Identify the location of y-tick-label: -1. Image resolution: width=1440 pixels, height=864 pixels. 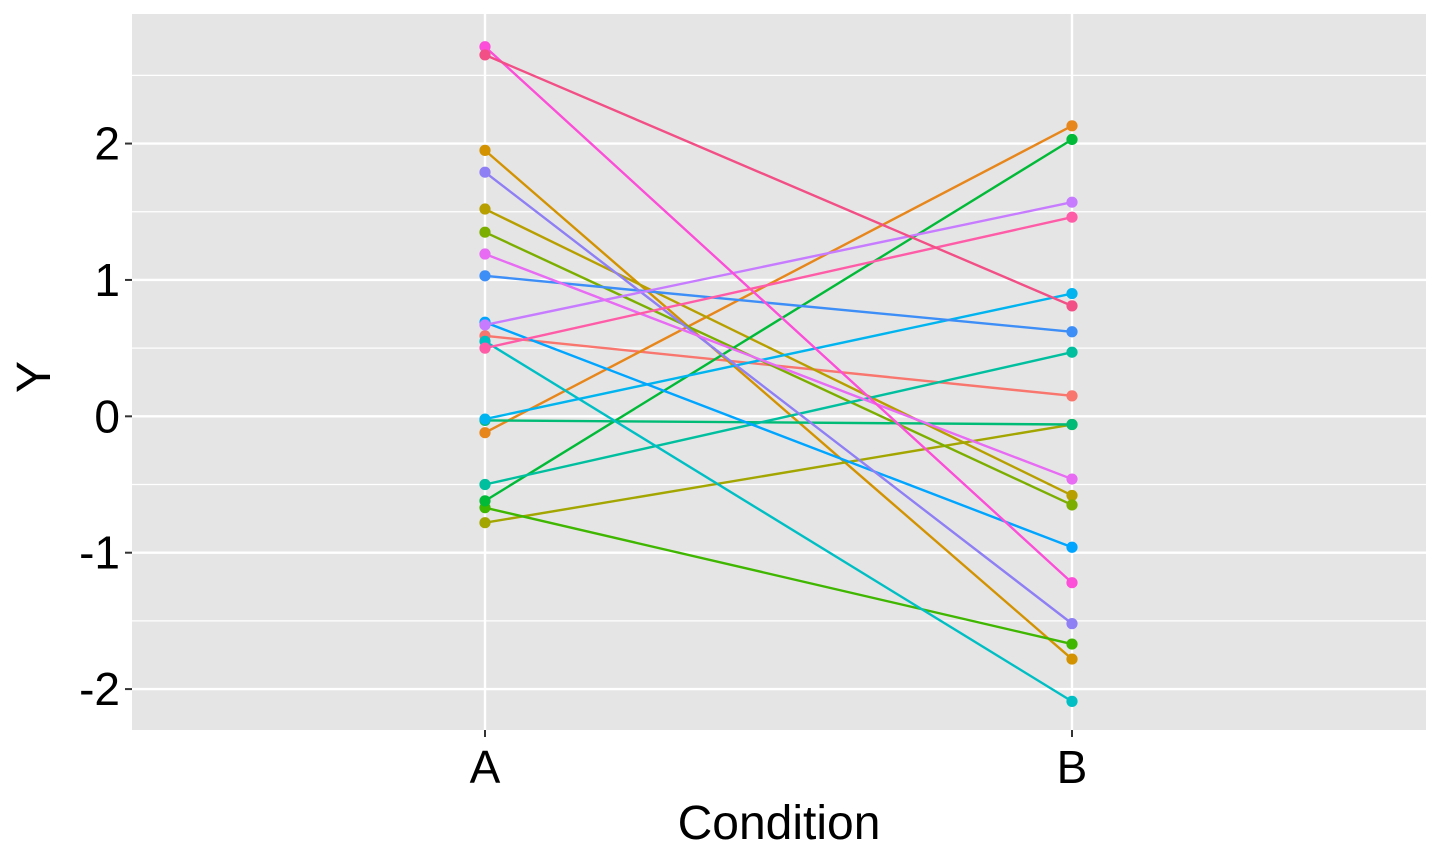
(99, 553).